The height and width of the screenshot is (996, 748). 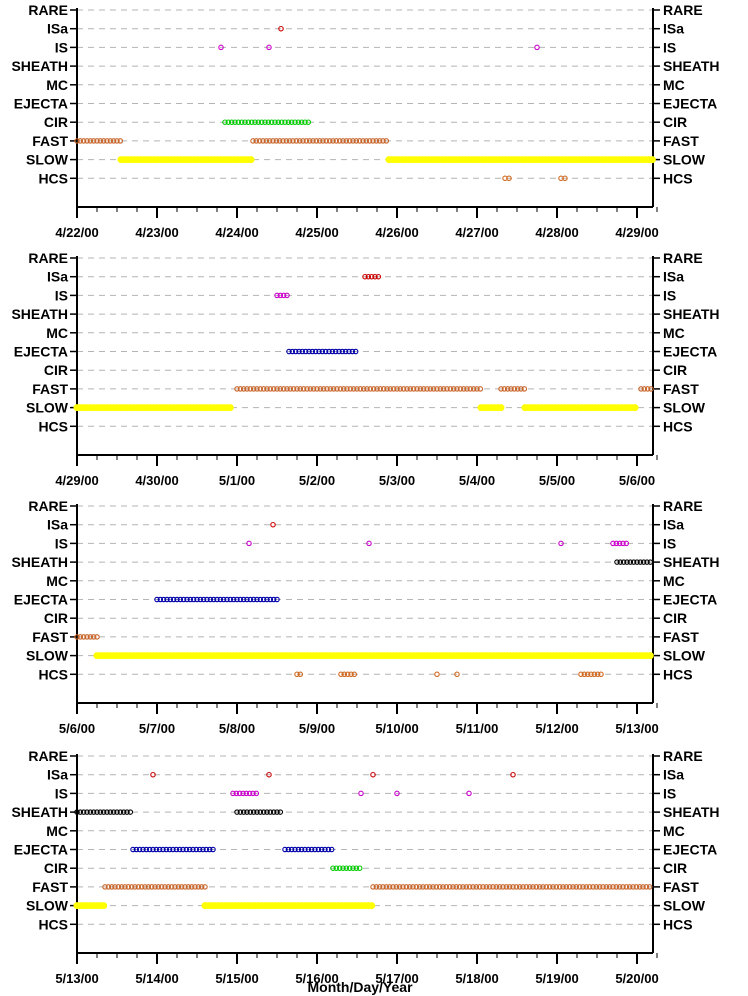 What do you see at coordinates (156, 232) in the screenshot?
I see `x-tick-label: 4/23/00` at bounding box center [156, 232].